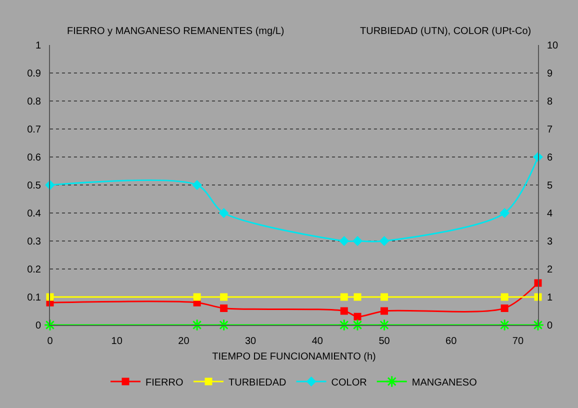 This screenshot has width=578, height=408. Describe the element at coordinates (384, 341) in the screenshot. I see `x-tick-label: 50` at that location.